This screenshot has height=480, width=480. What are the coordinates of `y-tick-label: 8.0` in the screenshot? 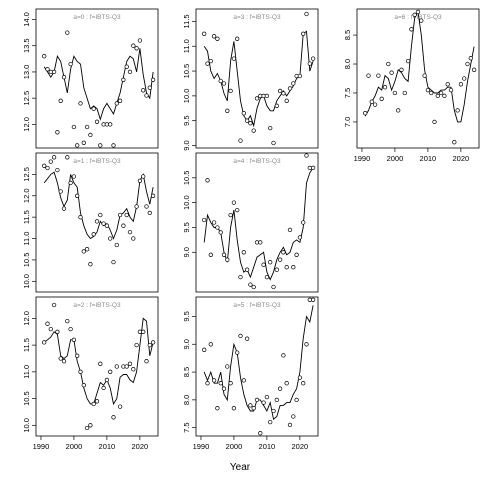 It's located at (186, 400).